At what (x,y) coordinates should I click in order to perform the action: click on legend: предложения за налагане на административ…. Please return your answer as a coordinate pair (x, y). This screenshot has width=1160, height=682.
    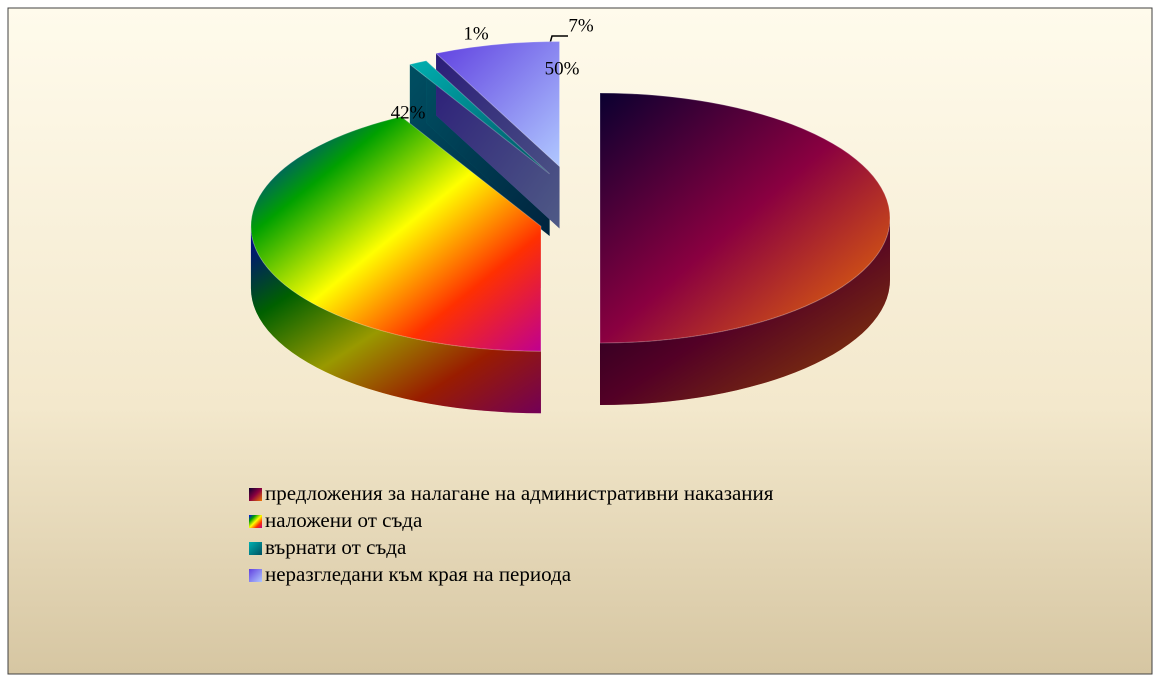
    Looking at the image, I should click on (511, 533).